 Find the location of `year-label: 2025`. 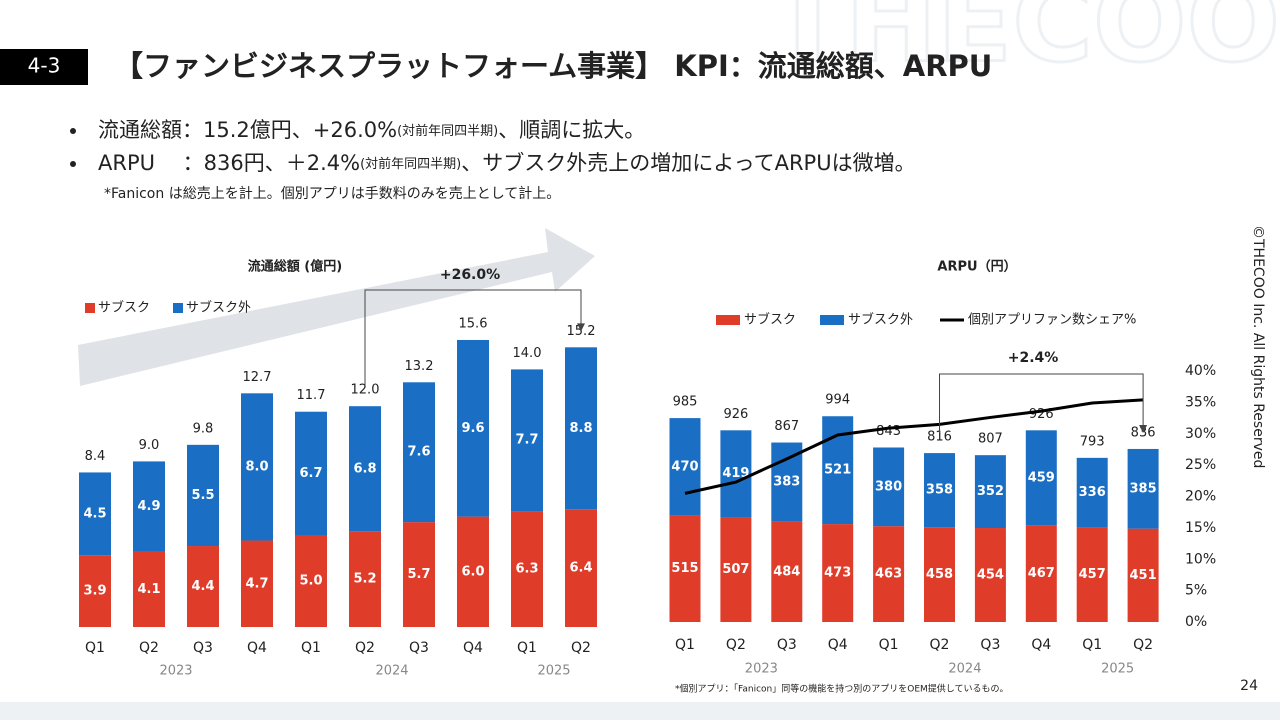

year-label: 2025 is located at coordinates (1117, 669).